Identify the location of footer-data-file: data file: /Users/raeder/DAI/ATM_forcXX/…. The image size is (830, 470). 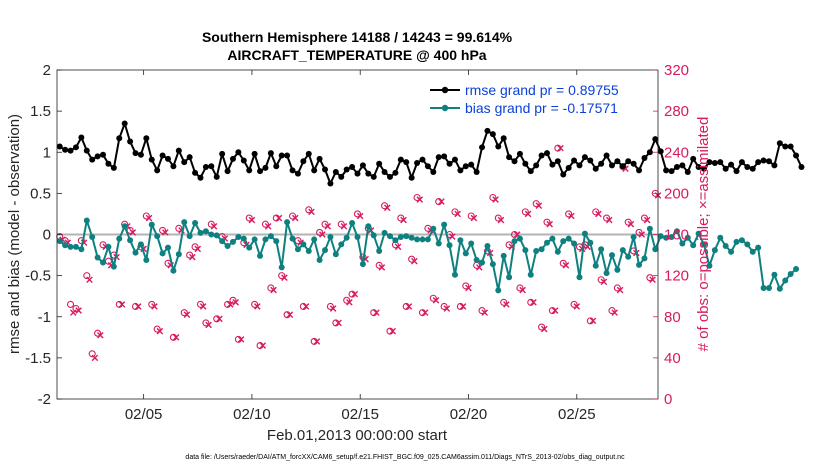
(405, 457).